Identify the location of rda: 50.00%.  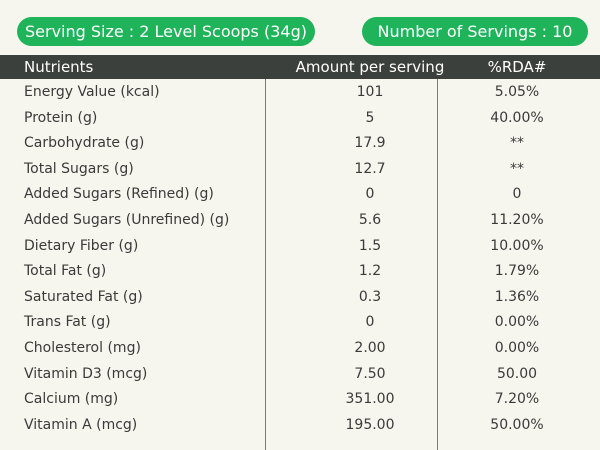
(517, 424).